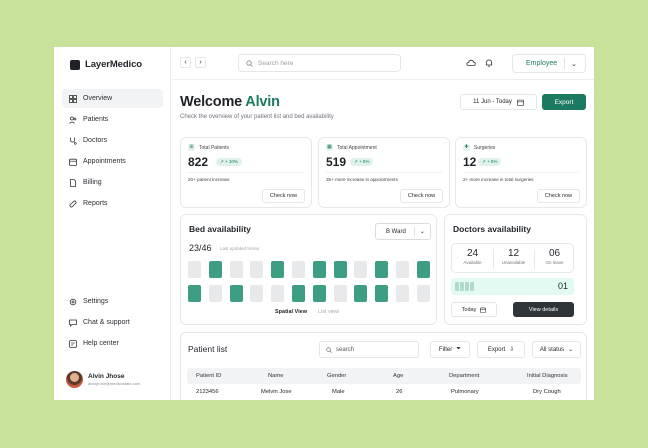 The image size is (648, 448). What do you see at coordinates (498, 102) in the screenshot?
I see `date-range-picker: 11 Jun - Today` at bounding box center [498, 102].